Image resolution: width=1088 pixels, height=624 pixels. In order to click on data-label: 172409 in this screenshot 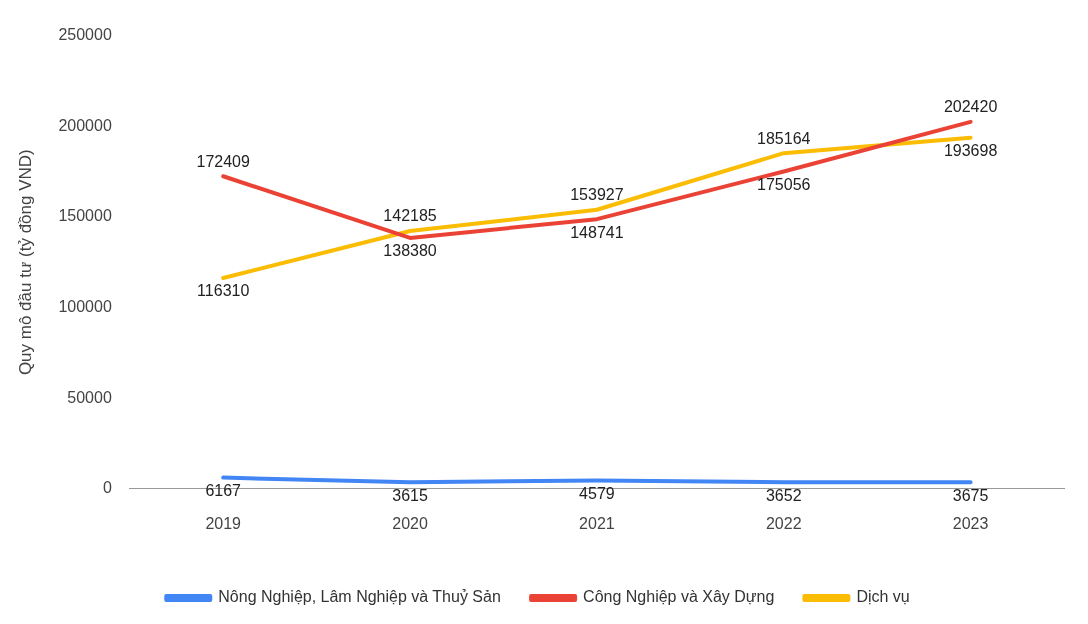, I will do `click(223, 161)`.